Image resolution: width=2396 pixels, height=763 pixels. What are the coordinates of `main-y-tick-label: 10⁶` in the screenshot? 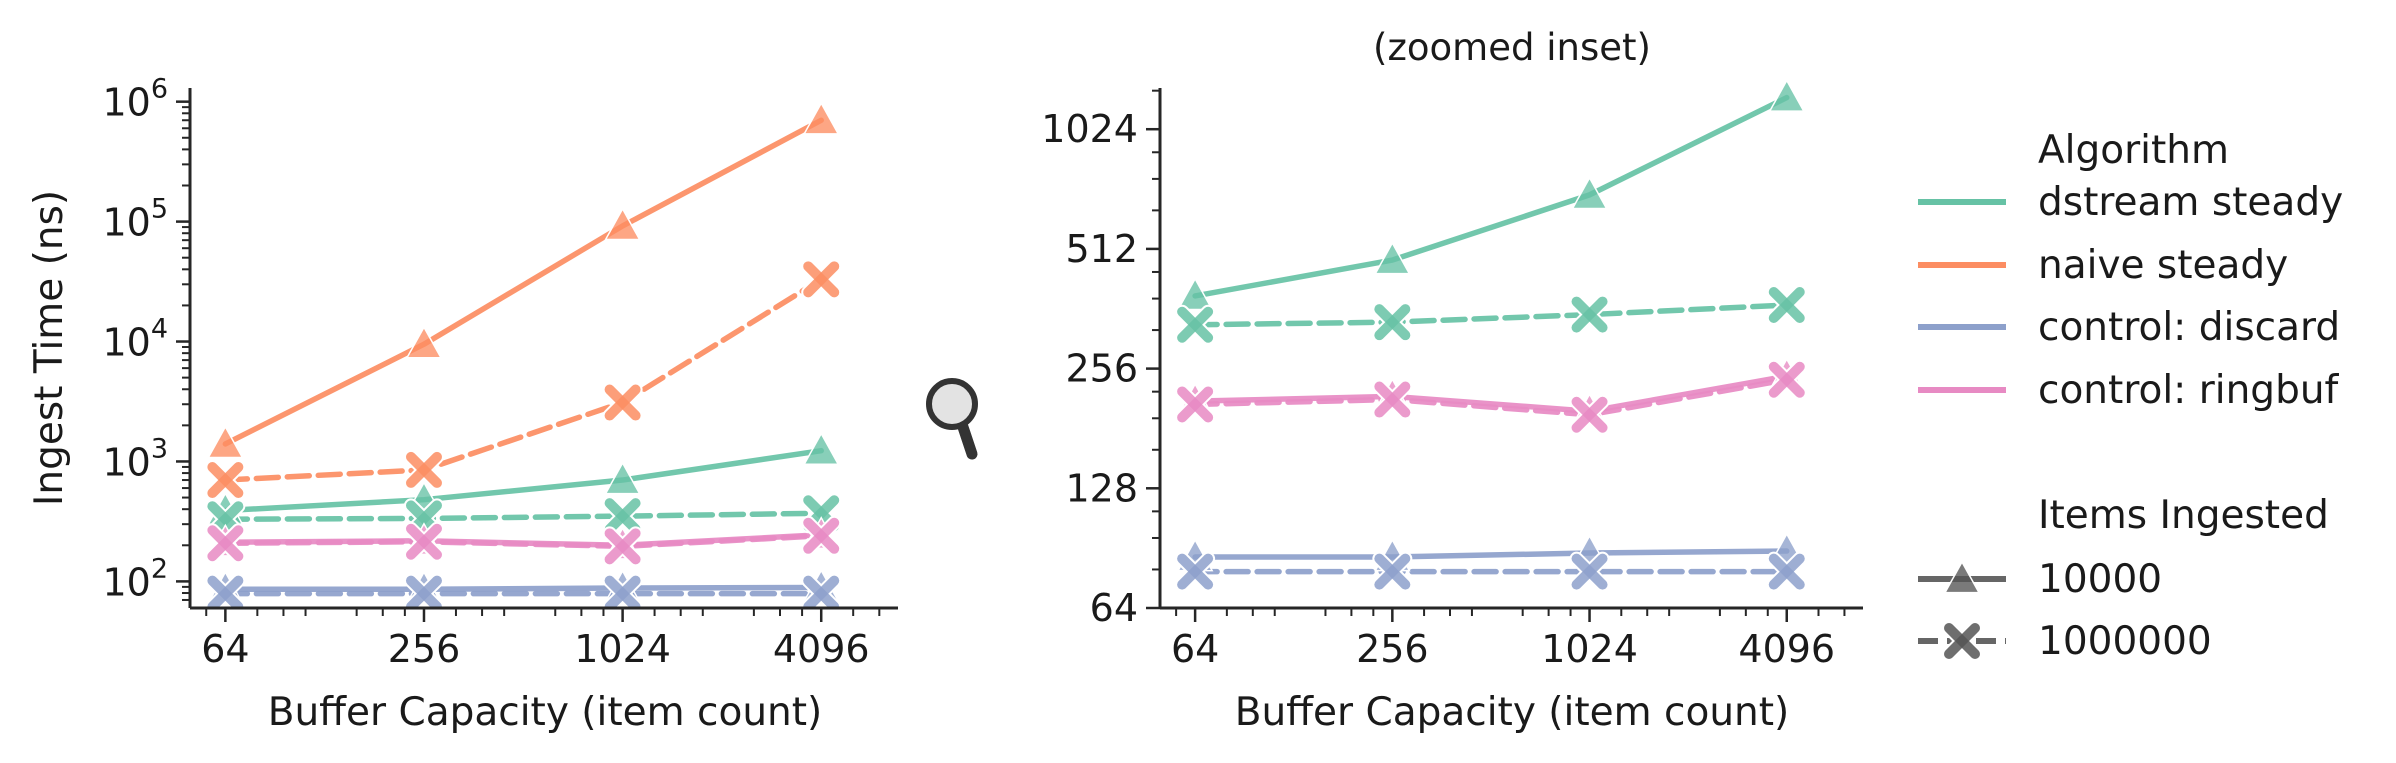 It's located at (135, 99).